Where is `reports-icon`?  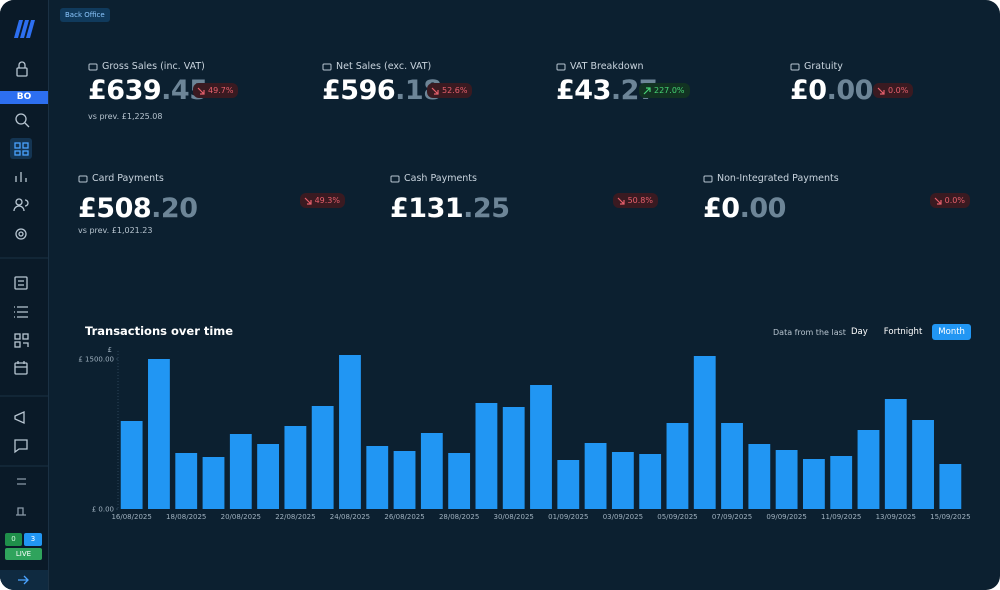
reports-icon is located at coordinates (21, 177).